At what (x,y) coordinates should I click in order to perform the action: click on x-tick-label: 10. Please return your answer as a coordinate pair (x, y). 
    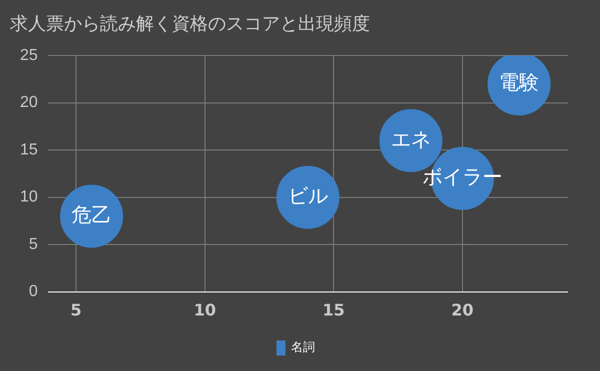
    Looking at the image, I should click on (205, 310).